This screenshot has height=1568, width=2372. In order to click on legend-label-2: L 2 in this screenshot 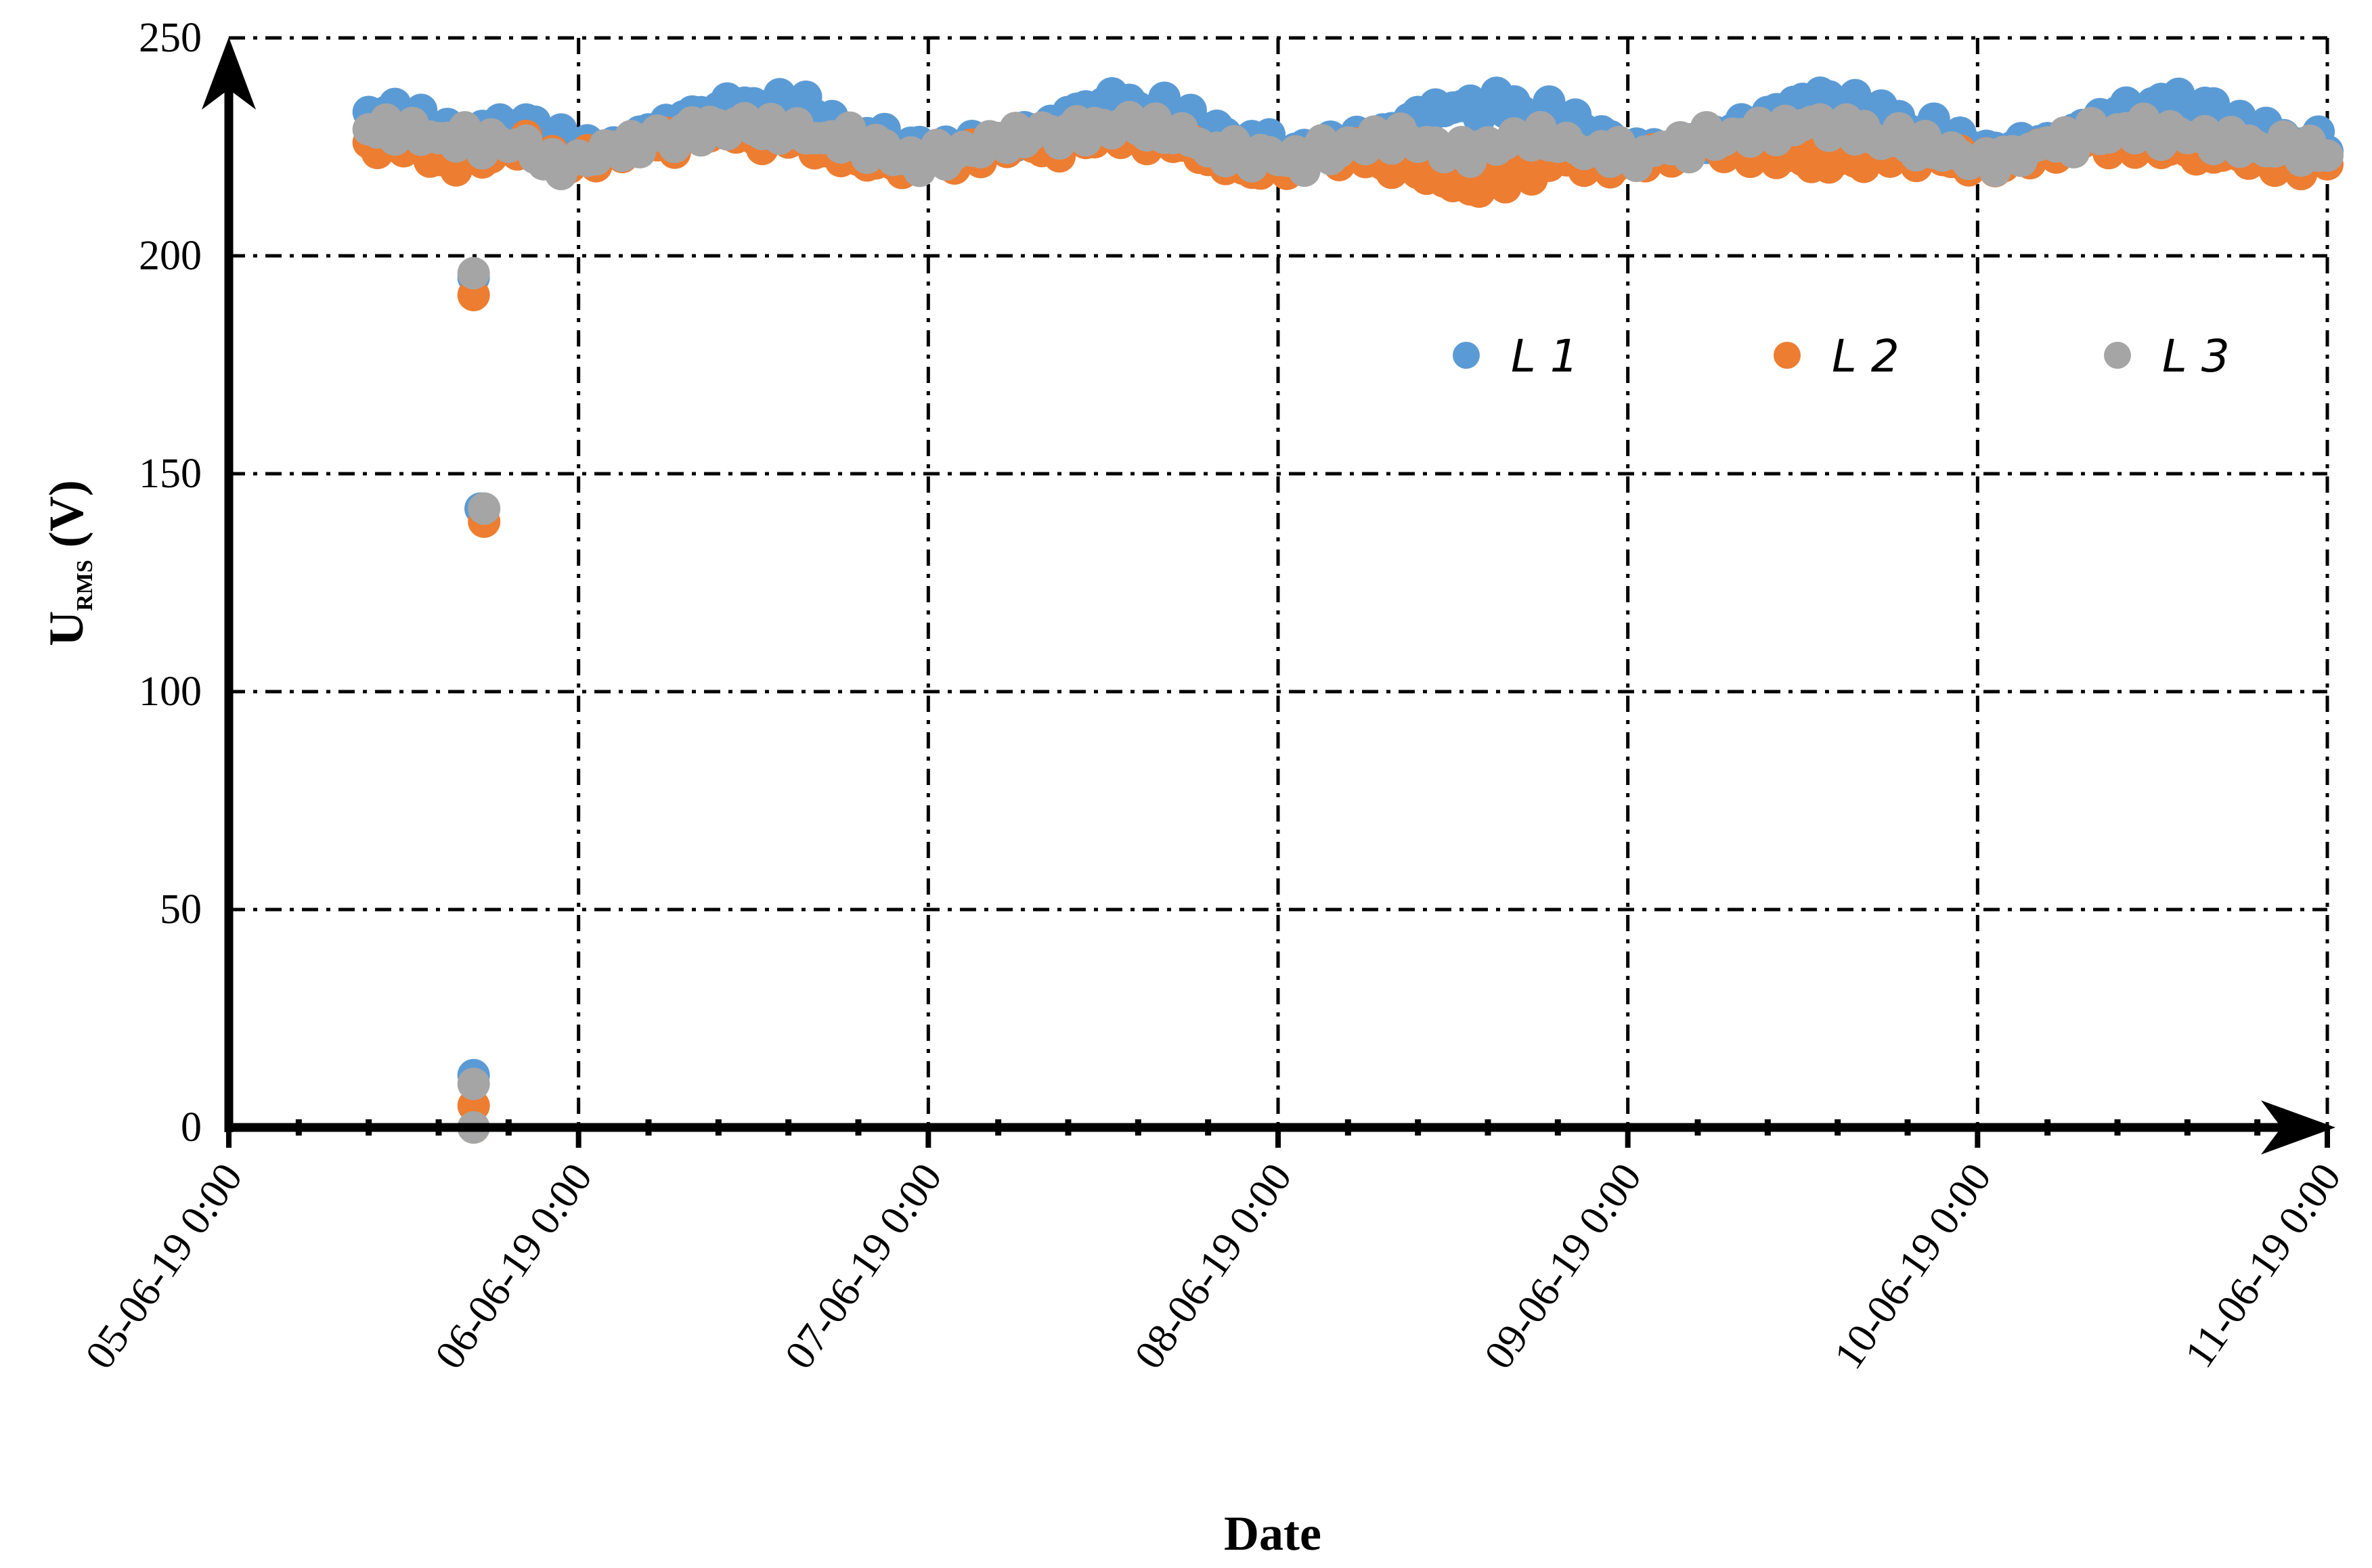, I will do `click(1865, 356)`.